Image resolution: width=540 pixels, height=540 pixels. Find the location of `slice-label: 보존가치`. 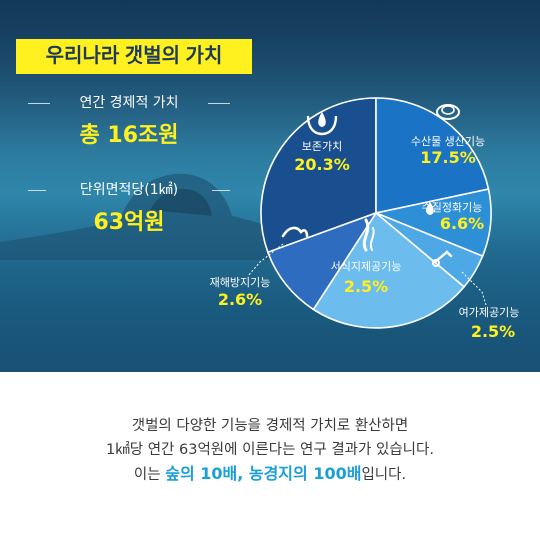

slice-label: 보존가치 is located at coordinates (322, 146).